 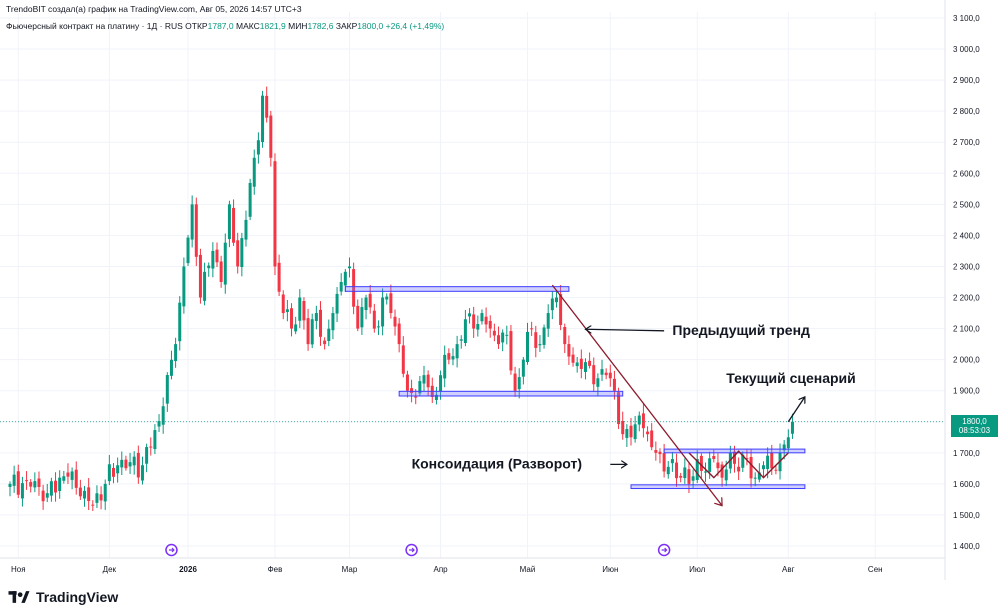 I want to click on y-tick-label: 1 700,0, so click(x=966, y=453).